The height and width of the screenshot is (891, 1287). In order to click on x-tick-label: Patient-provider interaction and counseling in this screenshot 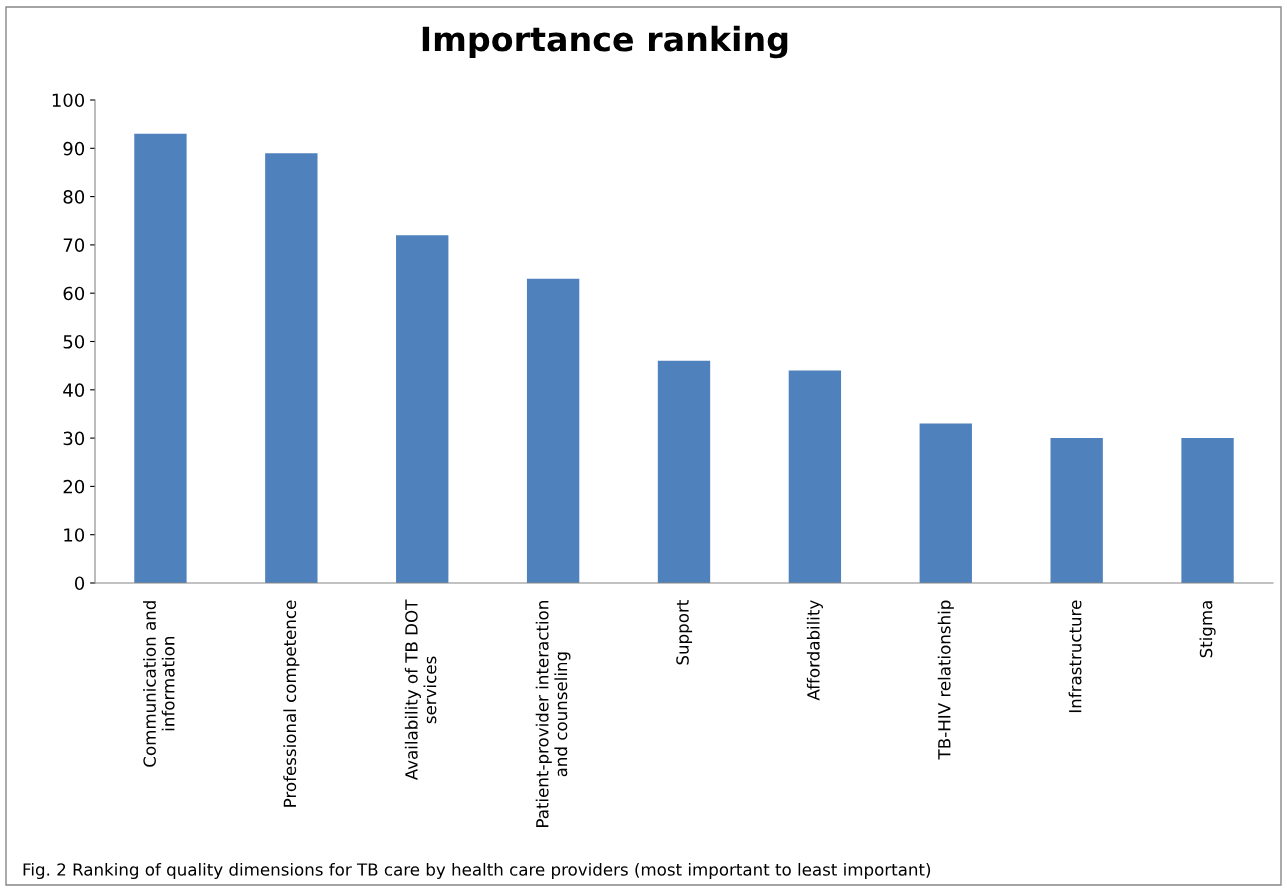, I will do `click(553, 714)`.